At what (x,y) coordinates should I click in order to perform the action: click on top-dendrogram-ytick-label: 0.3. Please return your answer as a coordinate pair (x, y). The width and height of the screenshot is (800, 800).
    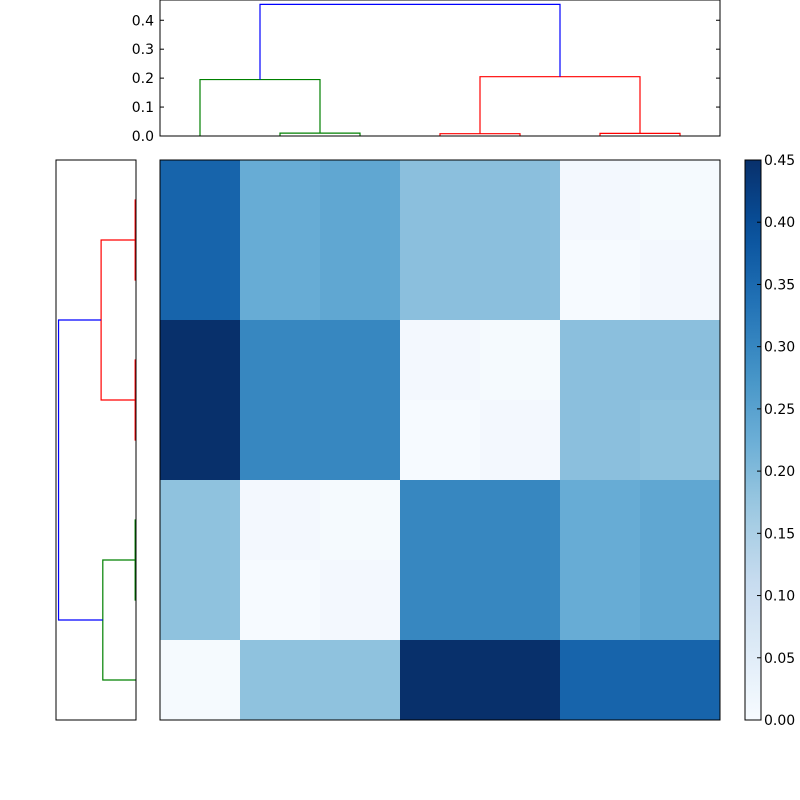
    Looking at the image, I should click on (143, 50).